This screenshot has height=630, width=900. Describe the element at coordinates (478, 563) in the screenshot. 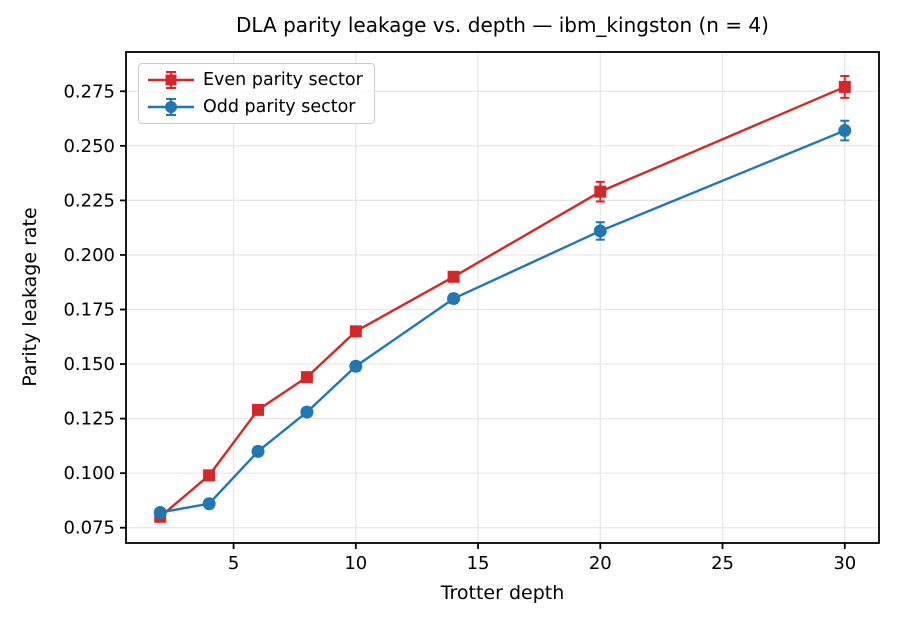

I see `x-tick-label: 15` at that location.